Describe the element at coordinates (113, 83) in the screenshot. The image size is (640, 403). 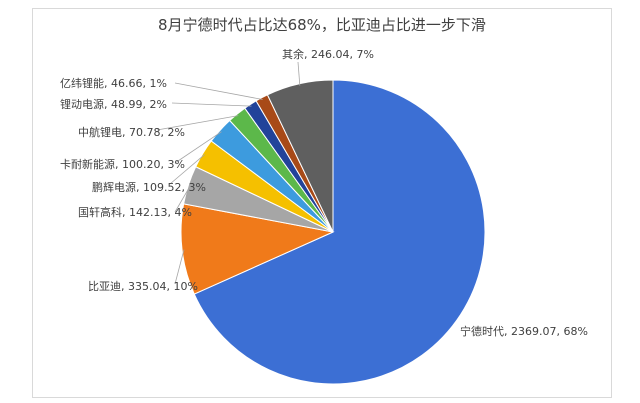
I see `data-label-8: 亿纬锂能, 46.66, 1%` at that location.